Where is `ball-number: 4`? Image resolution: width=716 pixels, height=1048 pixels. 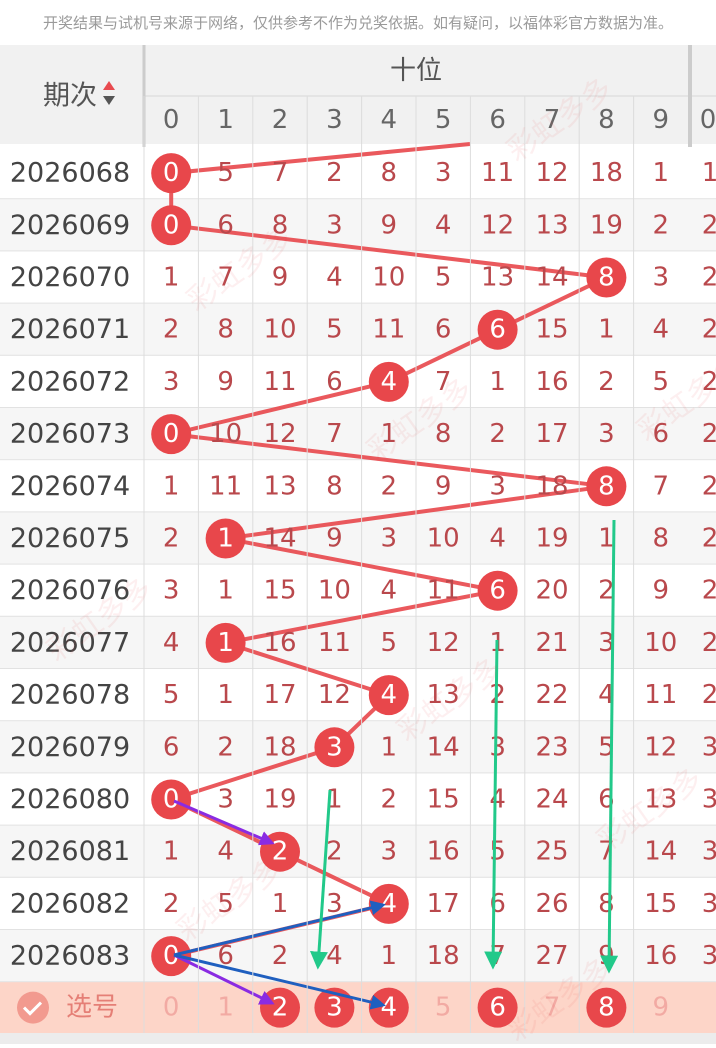
ball-number: 4 is located at coordinates (389, 382).